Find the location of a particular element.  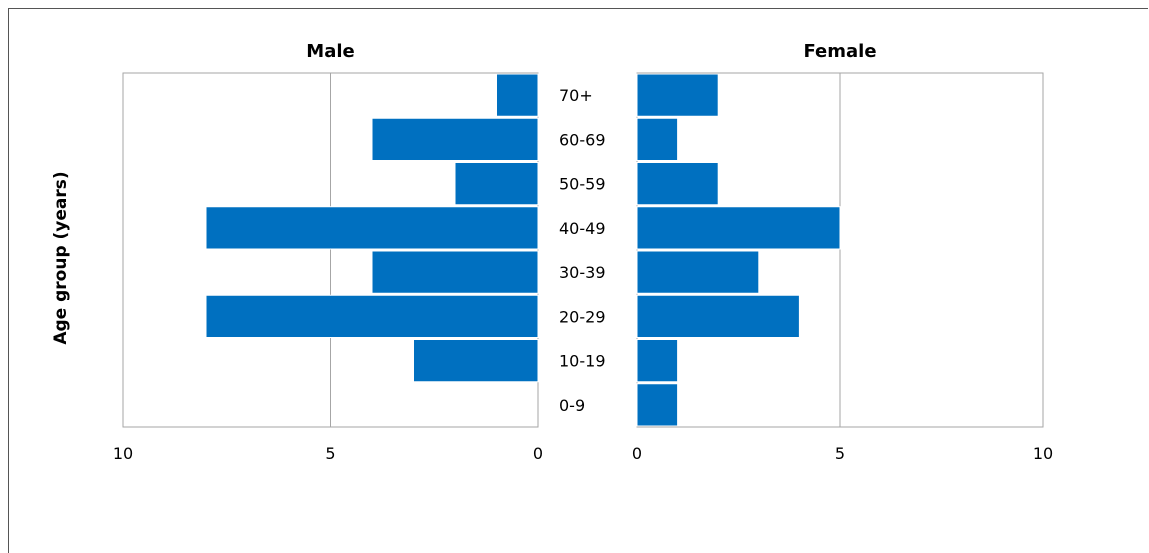

category-label: 0-9 is located at coordinates (572, 405).